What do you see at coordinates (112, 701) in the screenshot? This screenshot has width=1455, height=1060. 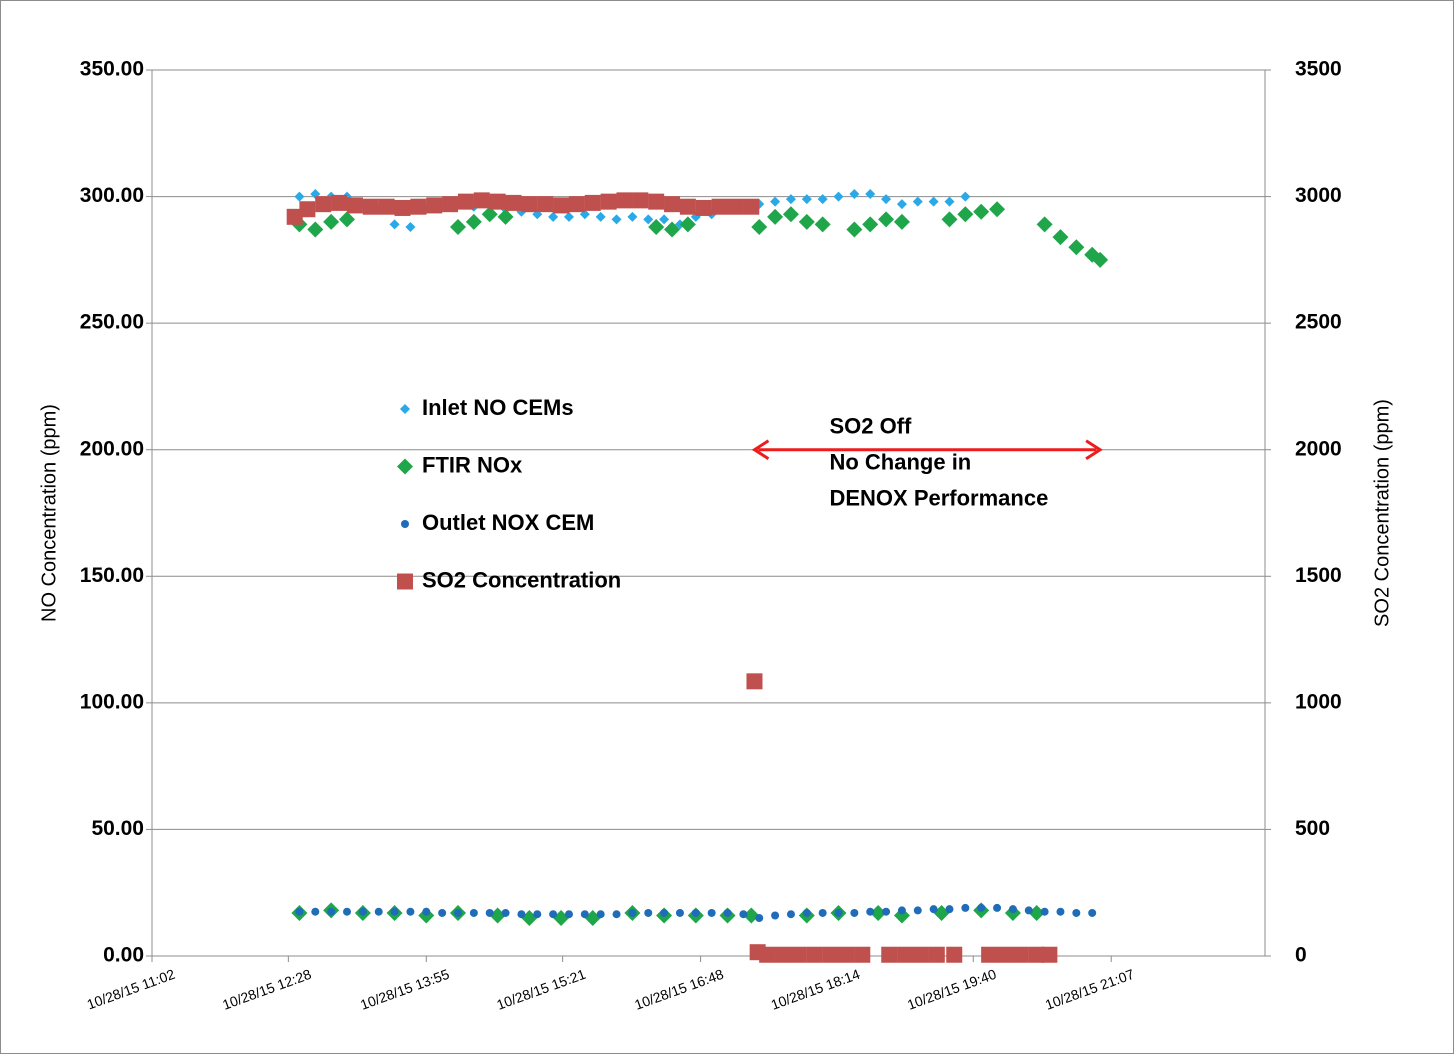 I see `y-tick-label: 100.00` at bounding box center [112, 701].